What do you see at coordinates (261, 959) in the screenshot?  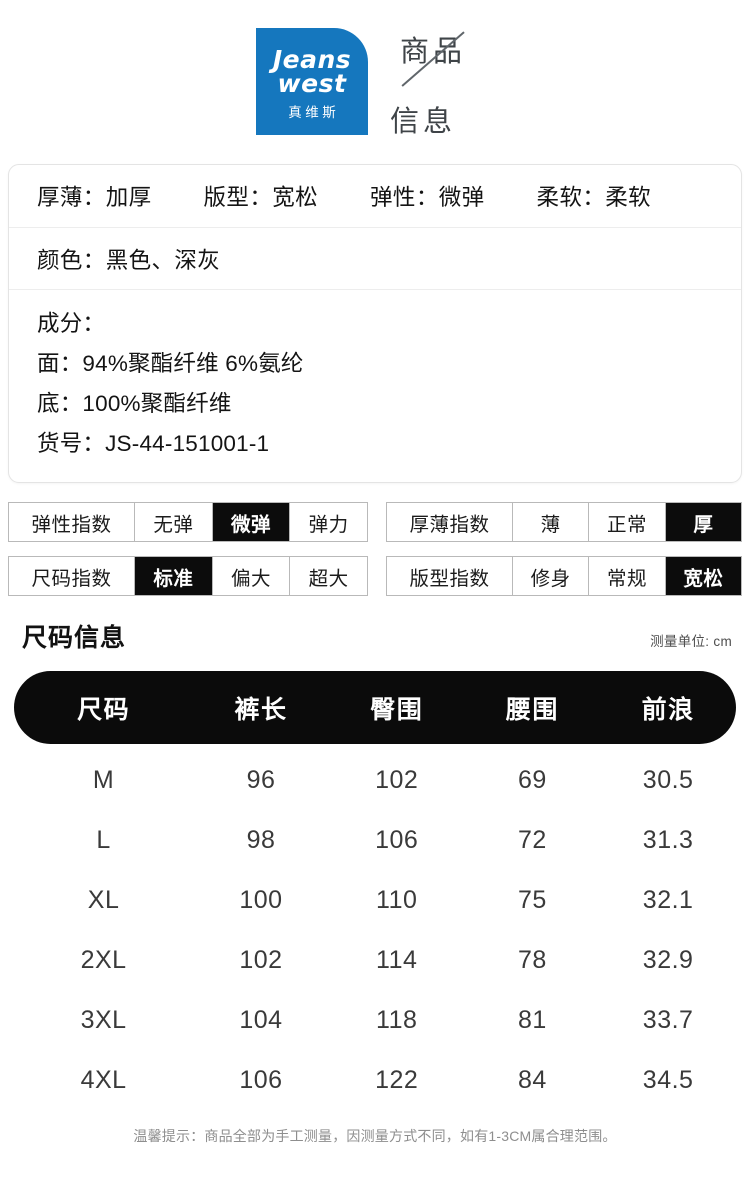 I see `cell-pant-length: 102` at bounding box center [261, 959].